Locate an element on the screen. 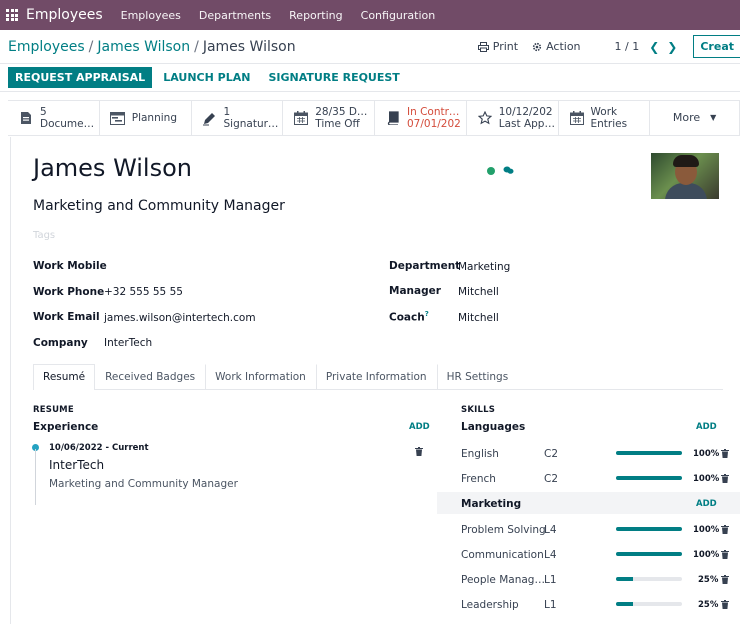  create-button: Creat is located at coordinates (716, 46).